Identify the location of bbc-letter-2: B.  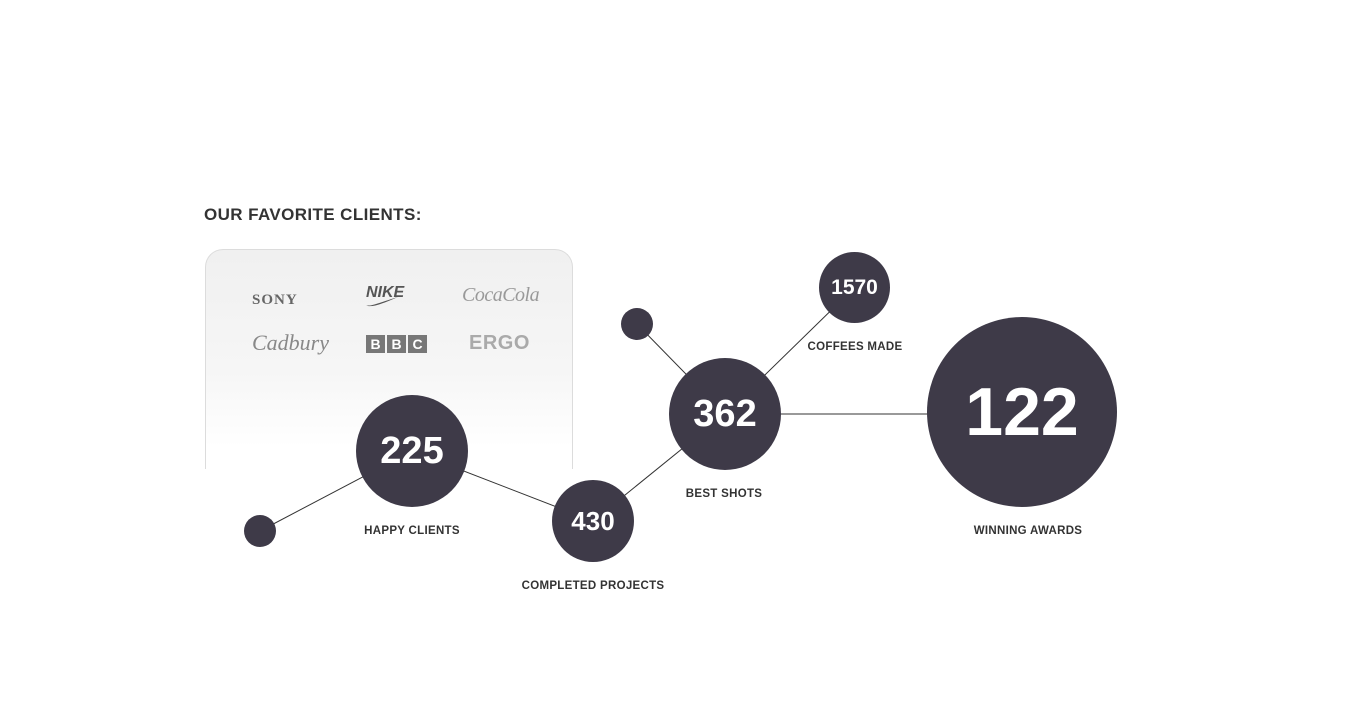
(396, 344).